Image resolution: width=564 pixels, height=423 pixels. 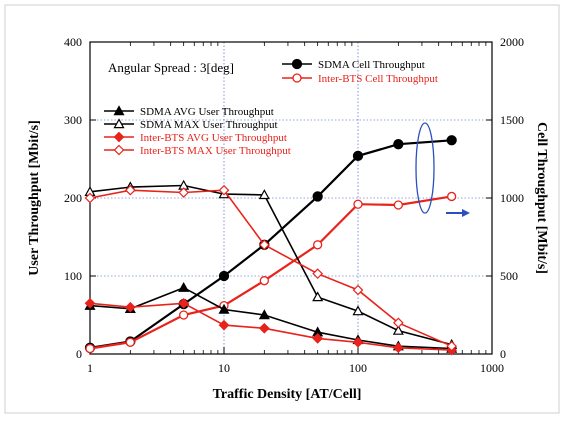 I want to click on y-left-tick-label: 100, so click(x=73, y=276).